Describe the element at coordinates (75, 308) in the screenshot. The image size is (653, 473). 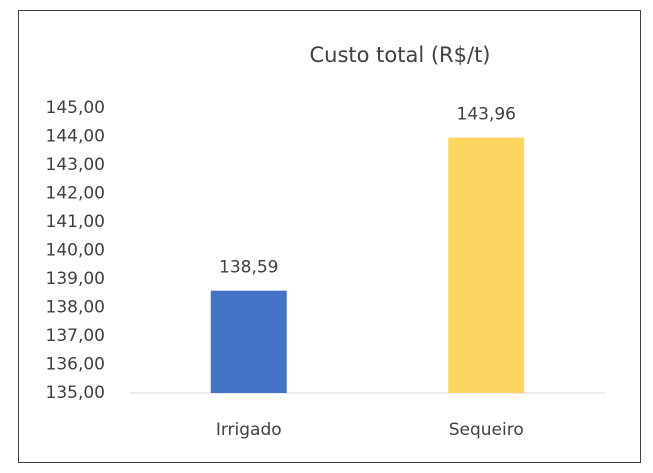
I see `y-tick-label: 138,00` at that location.